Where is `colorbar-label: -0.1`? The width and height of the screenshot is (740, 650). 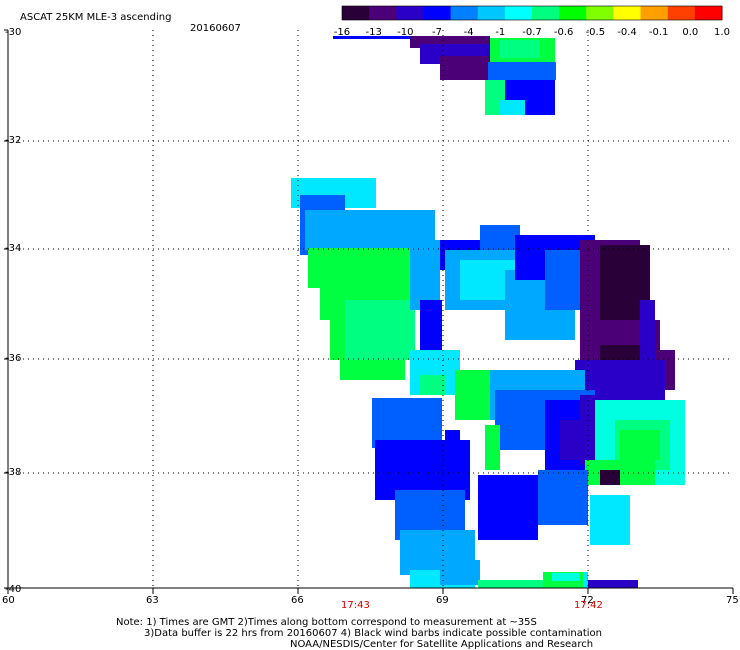
colorbar-label: -0.1 is located at coordinates (659, 32).